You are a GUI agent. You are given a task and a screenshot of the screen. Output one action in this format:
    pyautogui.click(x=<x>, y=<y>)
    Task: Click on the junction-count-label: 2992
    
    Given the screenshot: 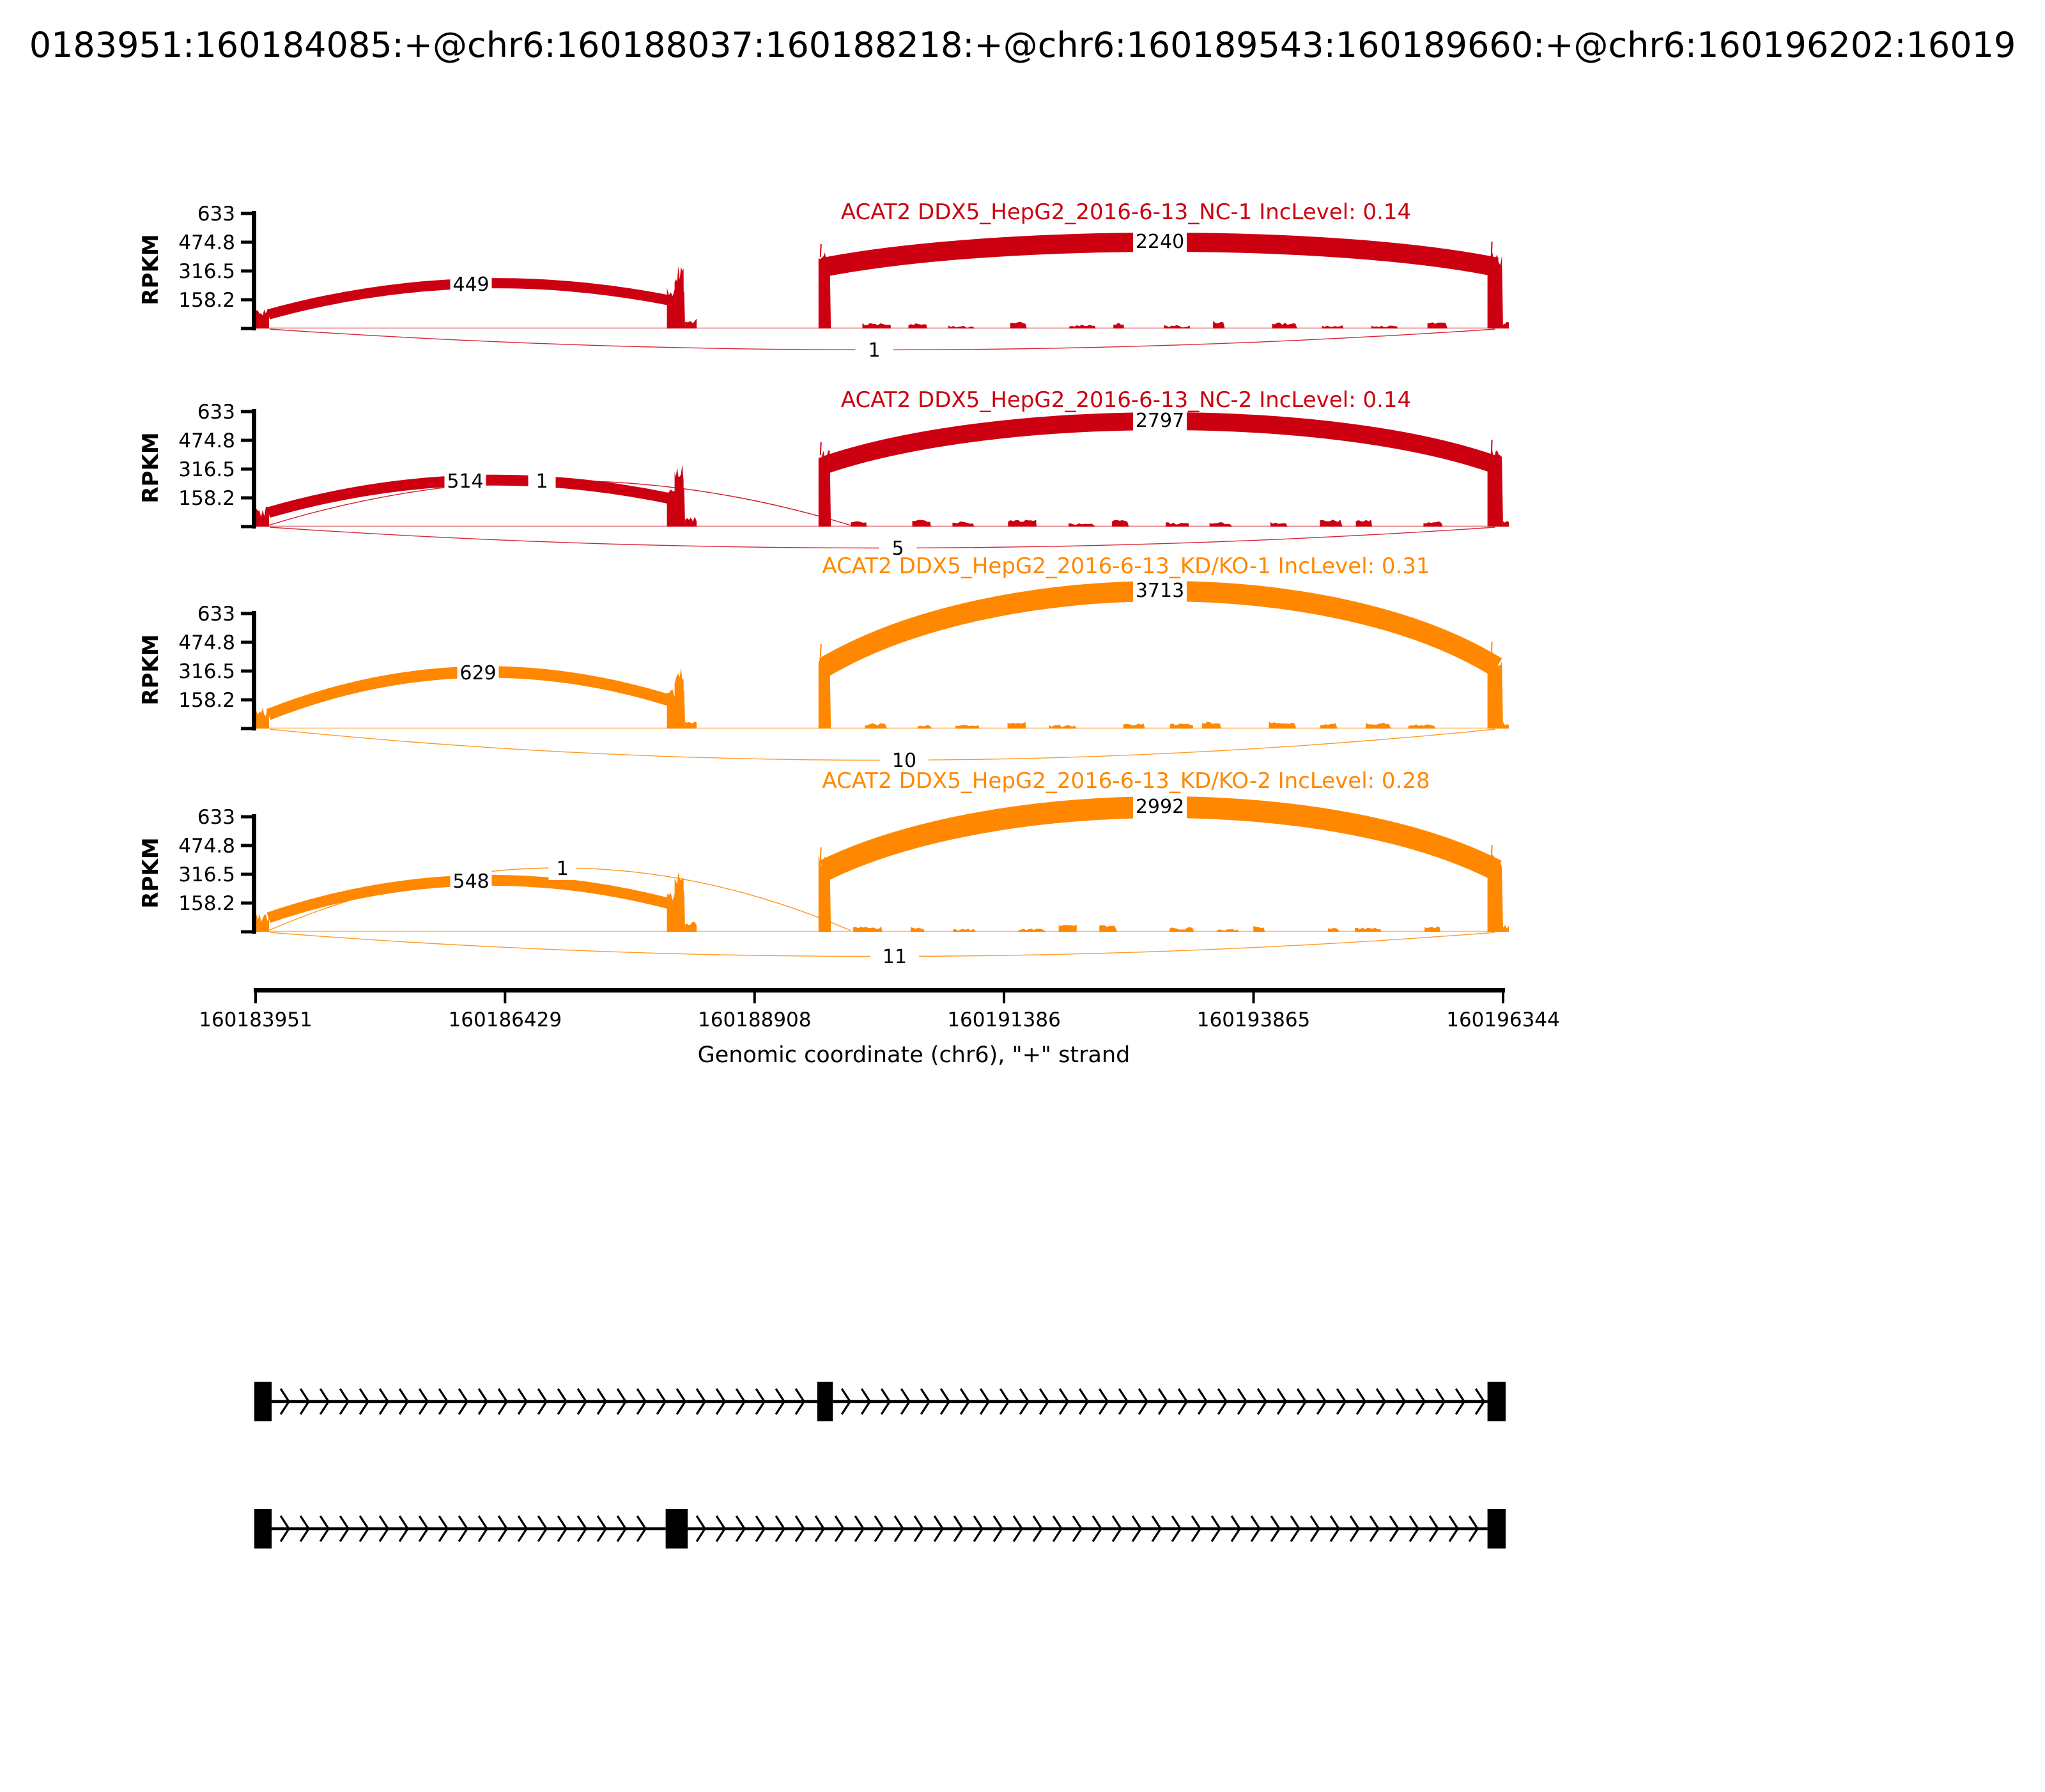 What is the action you would take?
    pyautogui.click(x=1160, y=807)
    